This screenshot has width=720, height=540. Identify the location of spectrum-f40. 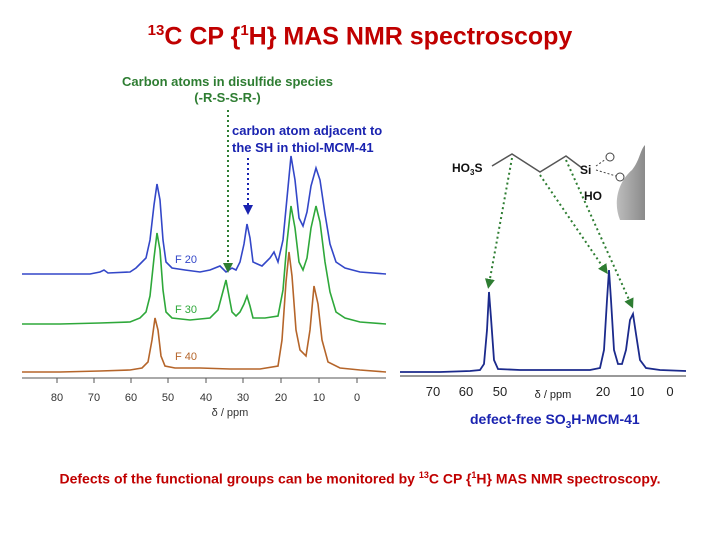
(204, 312).